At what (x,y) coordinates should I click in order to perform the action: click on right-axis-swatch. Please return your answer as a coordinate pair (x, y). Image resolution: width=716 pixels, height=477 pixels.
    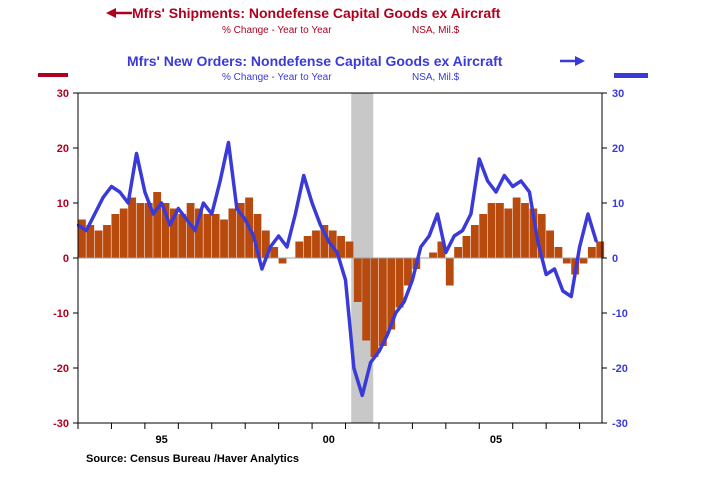
    Looking at the image, I should click on (631, 75).